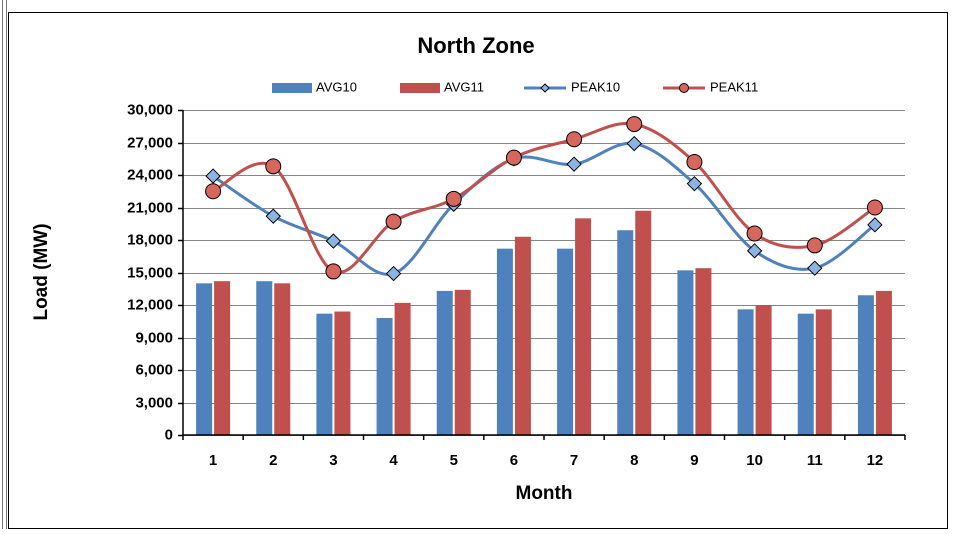  What do you see at coordinates (154, 369) in the screenshot?
I see `y-tick-label: 6,000` at bounding box center [154, 369].